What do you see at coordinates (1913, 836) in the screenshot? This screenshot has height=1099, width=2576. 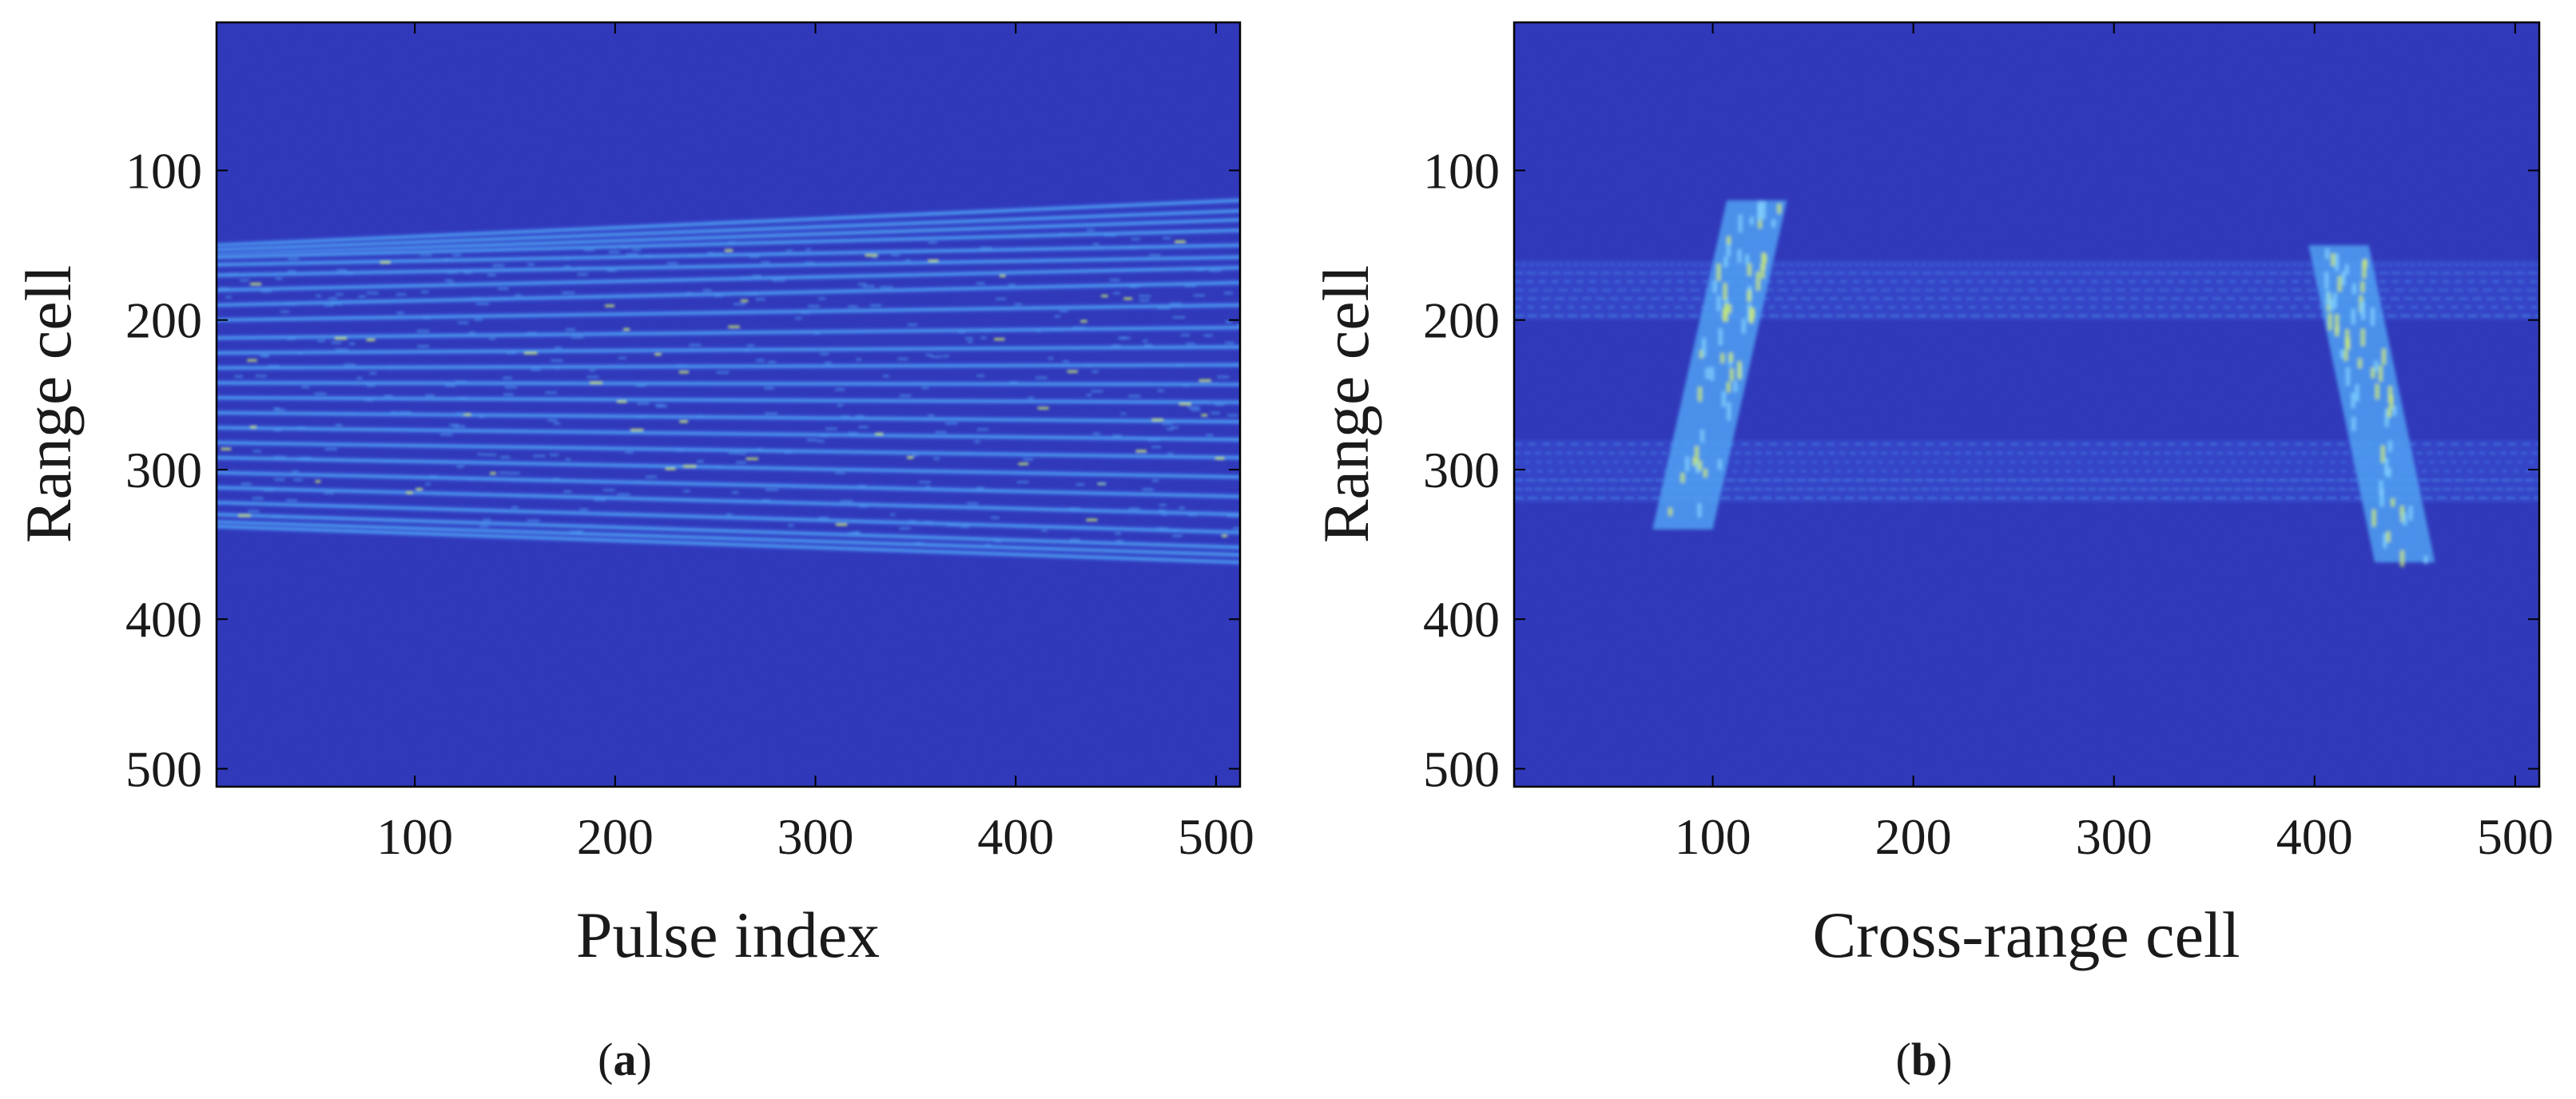 I see `x-tick-label-b-200: 200` at bounding box center [1913, 836].